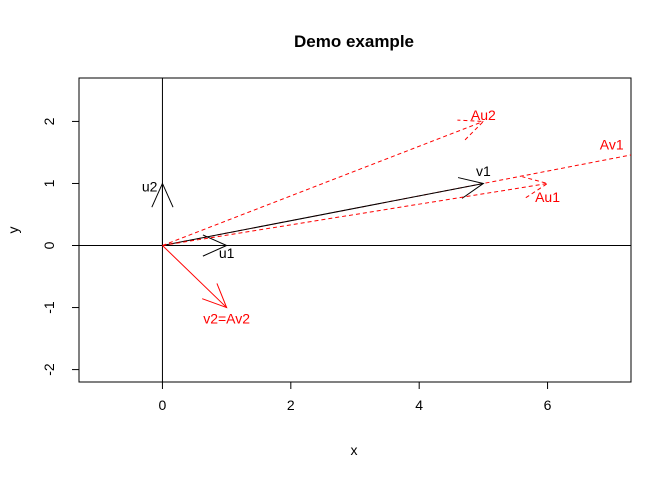 The height and width of the screenshot is (480, 672). I want to click on x-tick-label: 6, so click(548, 405).